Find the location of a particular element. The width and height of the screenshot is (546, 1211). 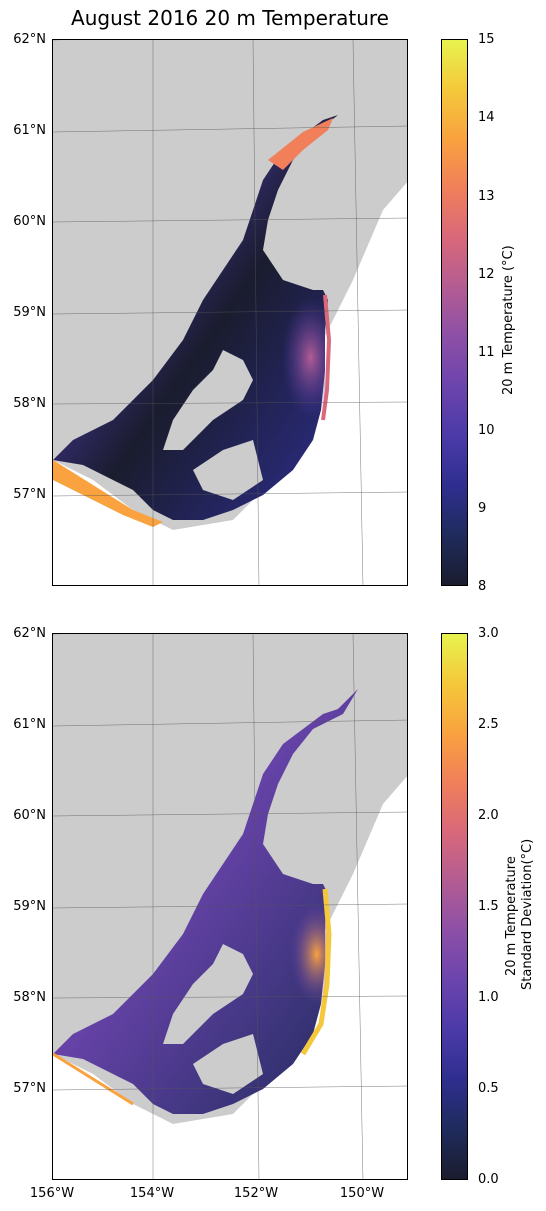

lon-label: 150°W is located at coordinates (362, 1193).